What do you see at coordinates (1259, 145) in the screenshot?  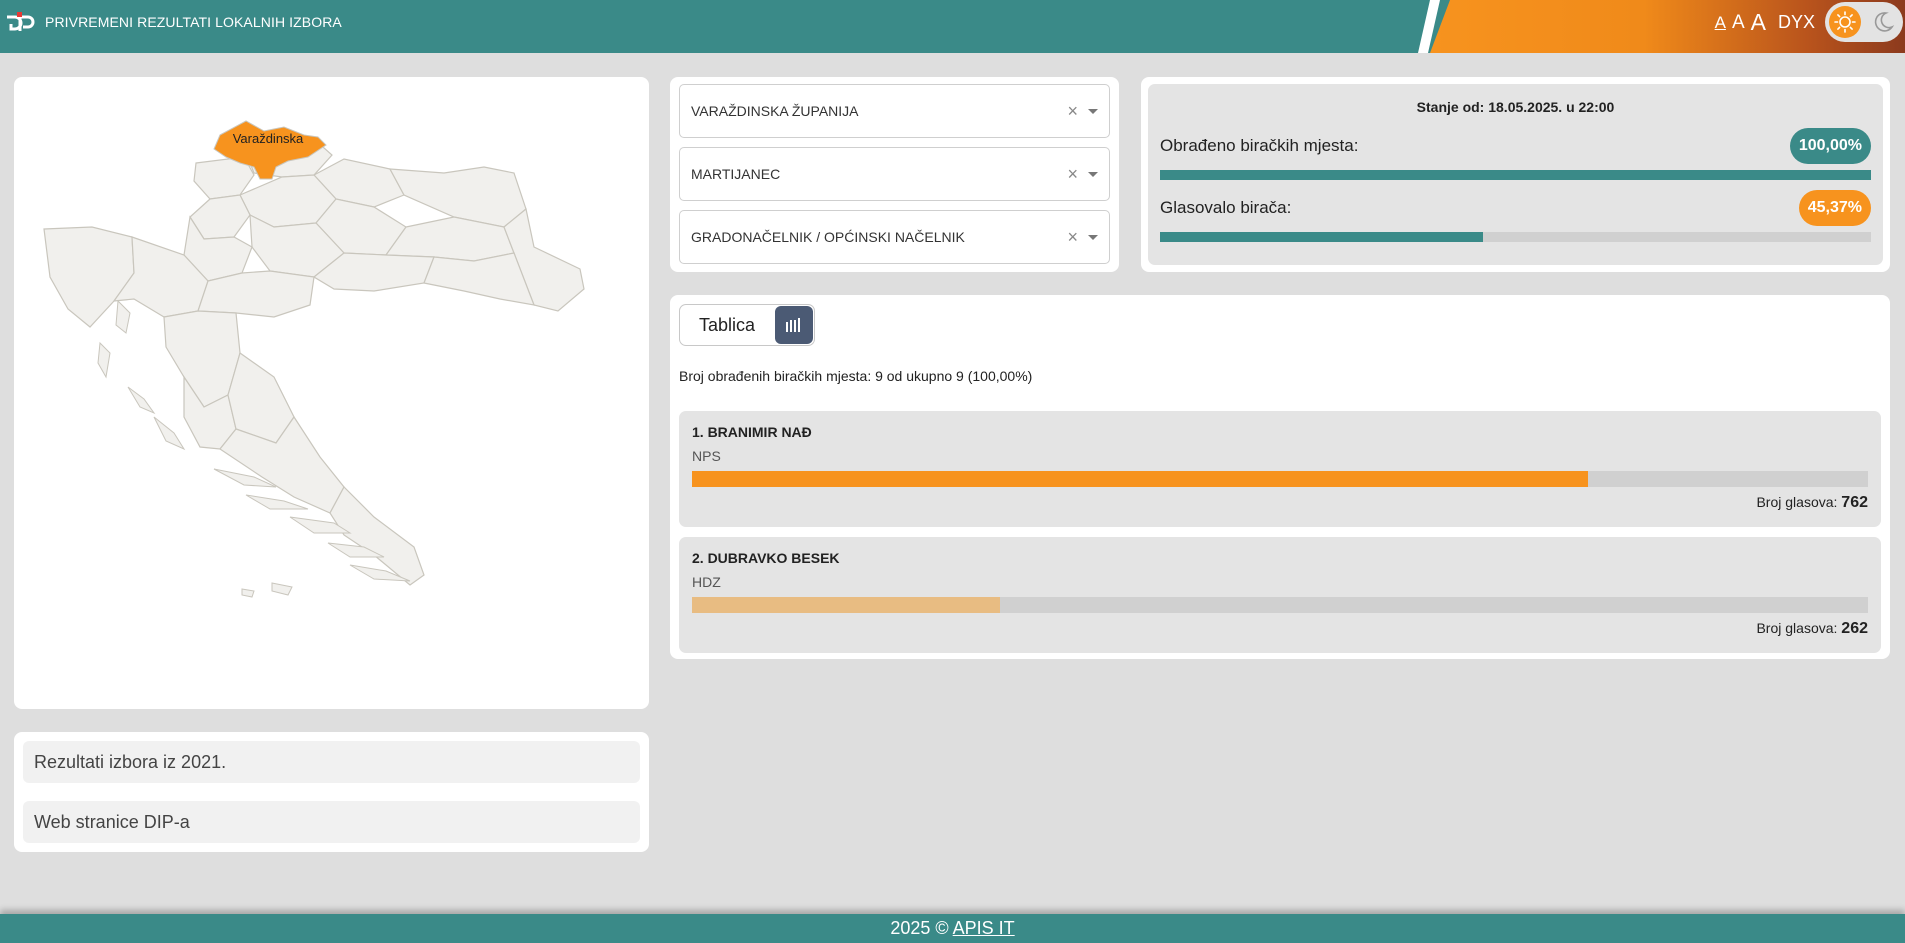 I see `processed-stations-label: Obrađeno biračkih mjesta:` at bounding box center [1259, 145].